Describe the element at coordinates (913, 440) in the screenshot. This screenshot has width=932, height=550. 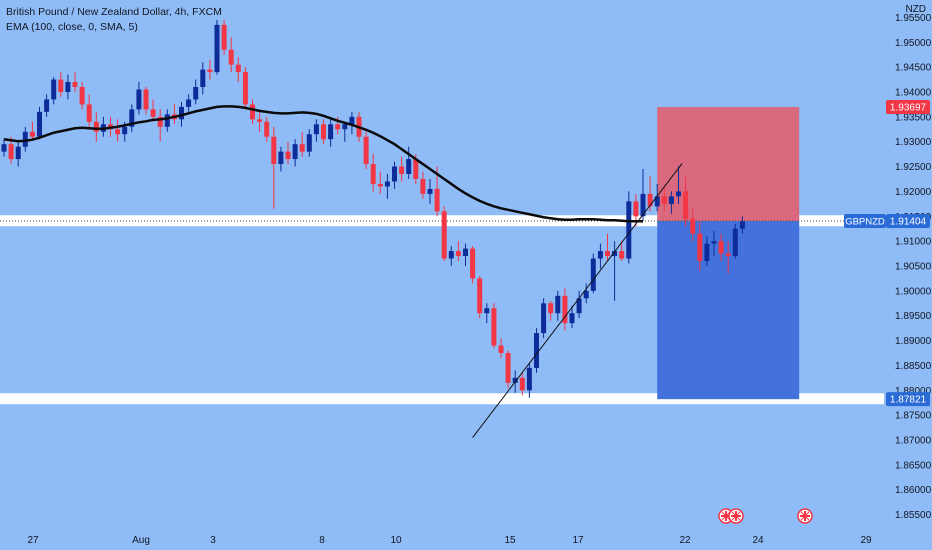
I see `price-tick-label: 1.87000` at that location.